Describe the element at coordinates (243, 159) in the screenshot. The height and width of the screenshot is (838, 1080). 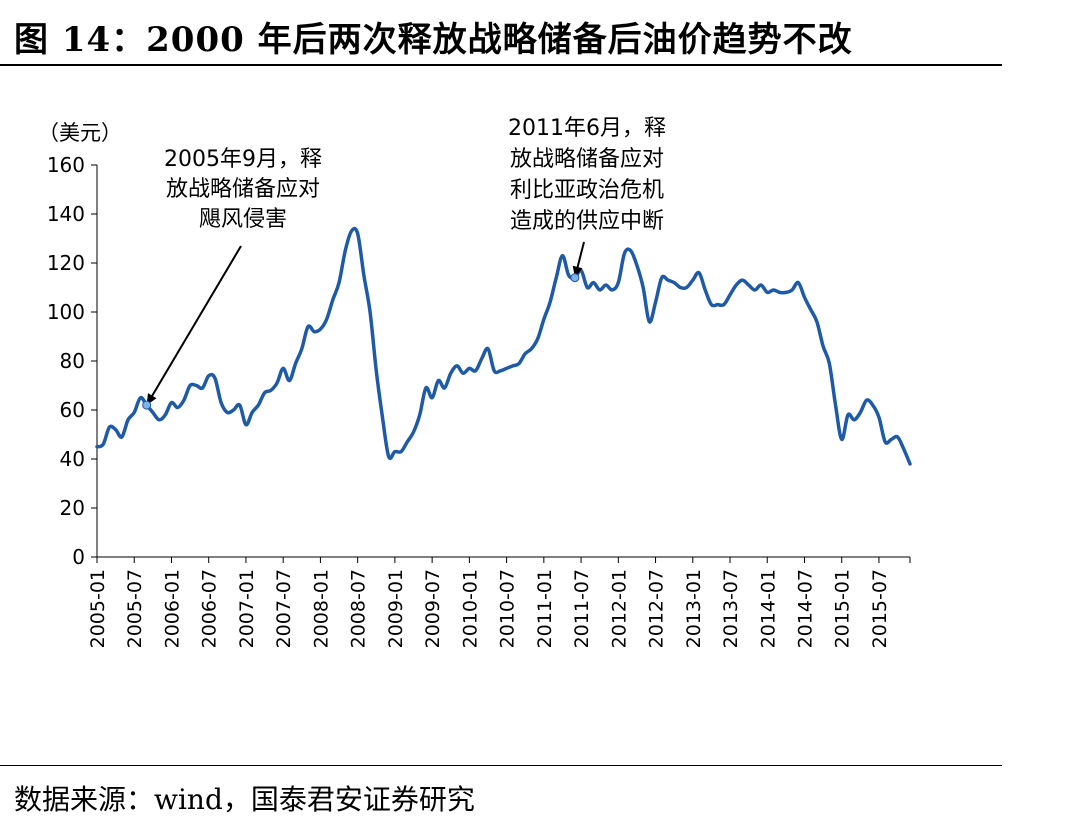
I see `annotation-text-line: 2005年9月，释` at that location.